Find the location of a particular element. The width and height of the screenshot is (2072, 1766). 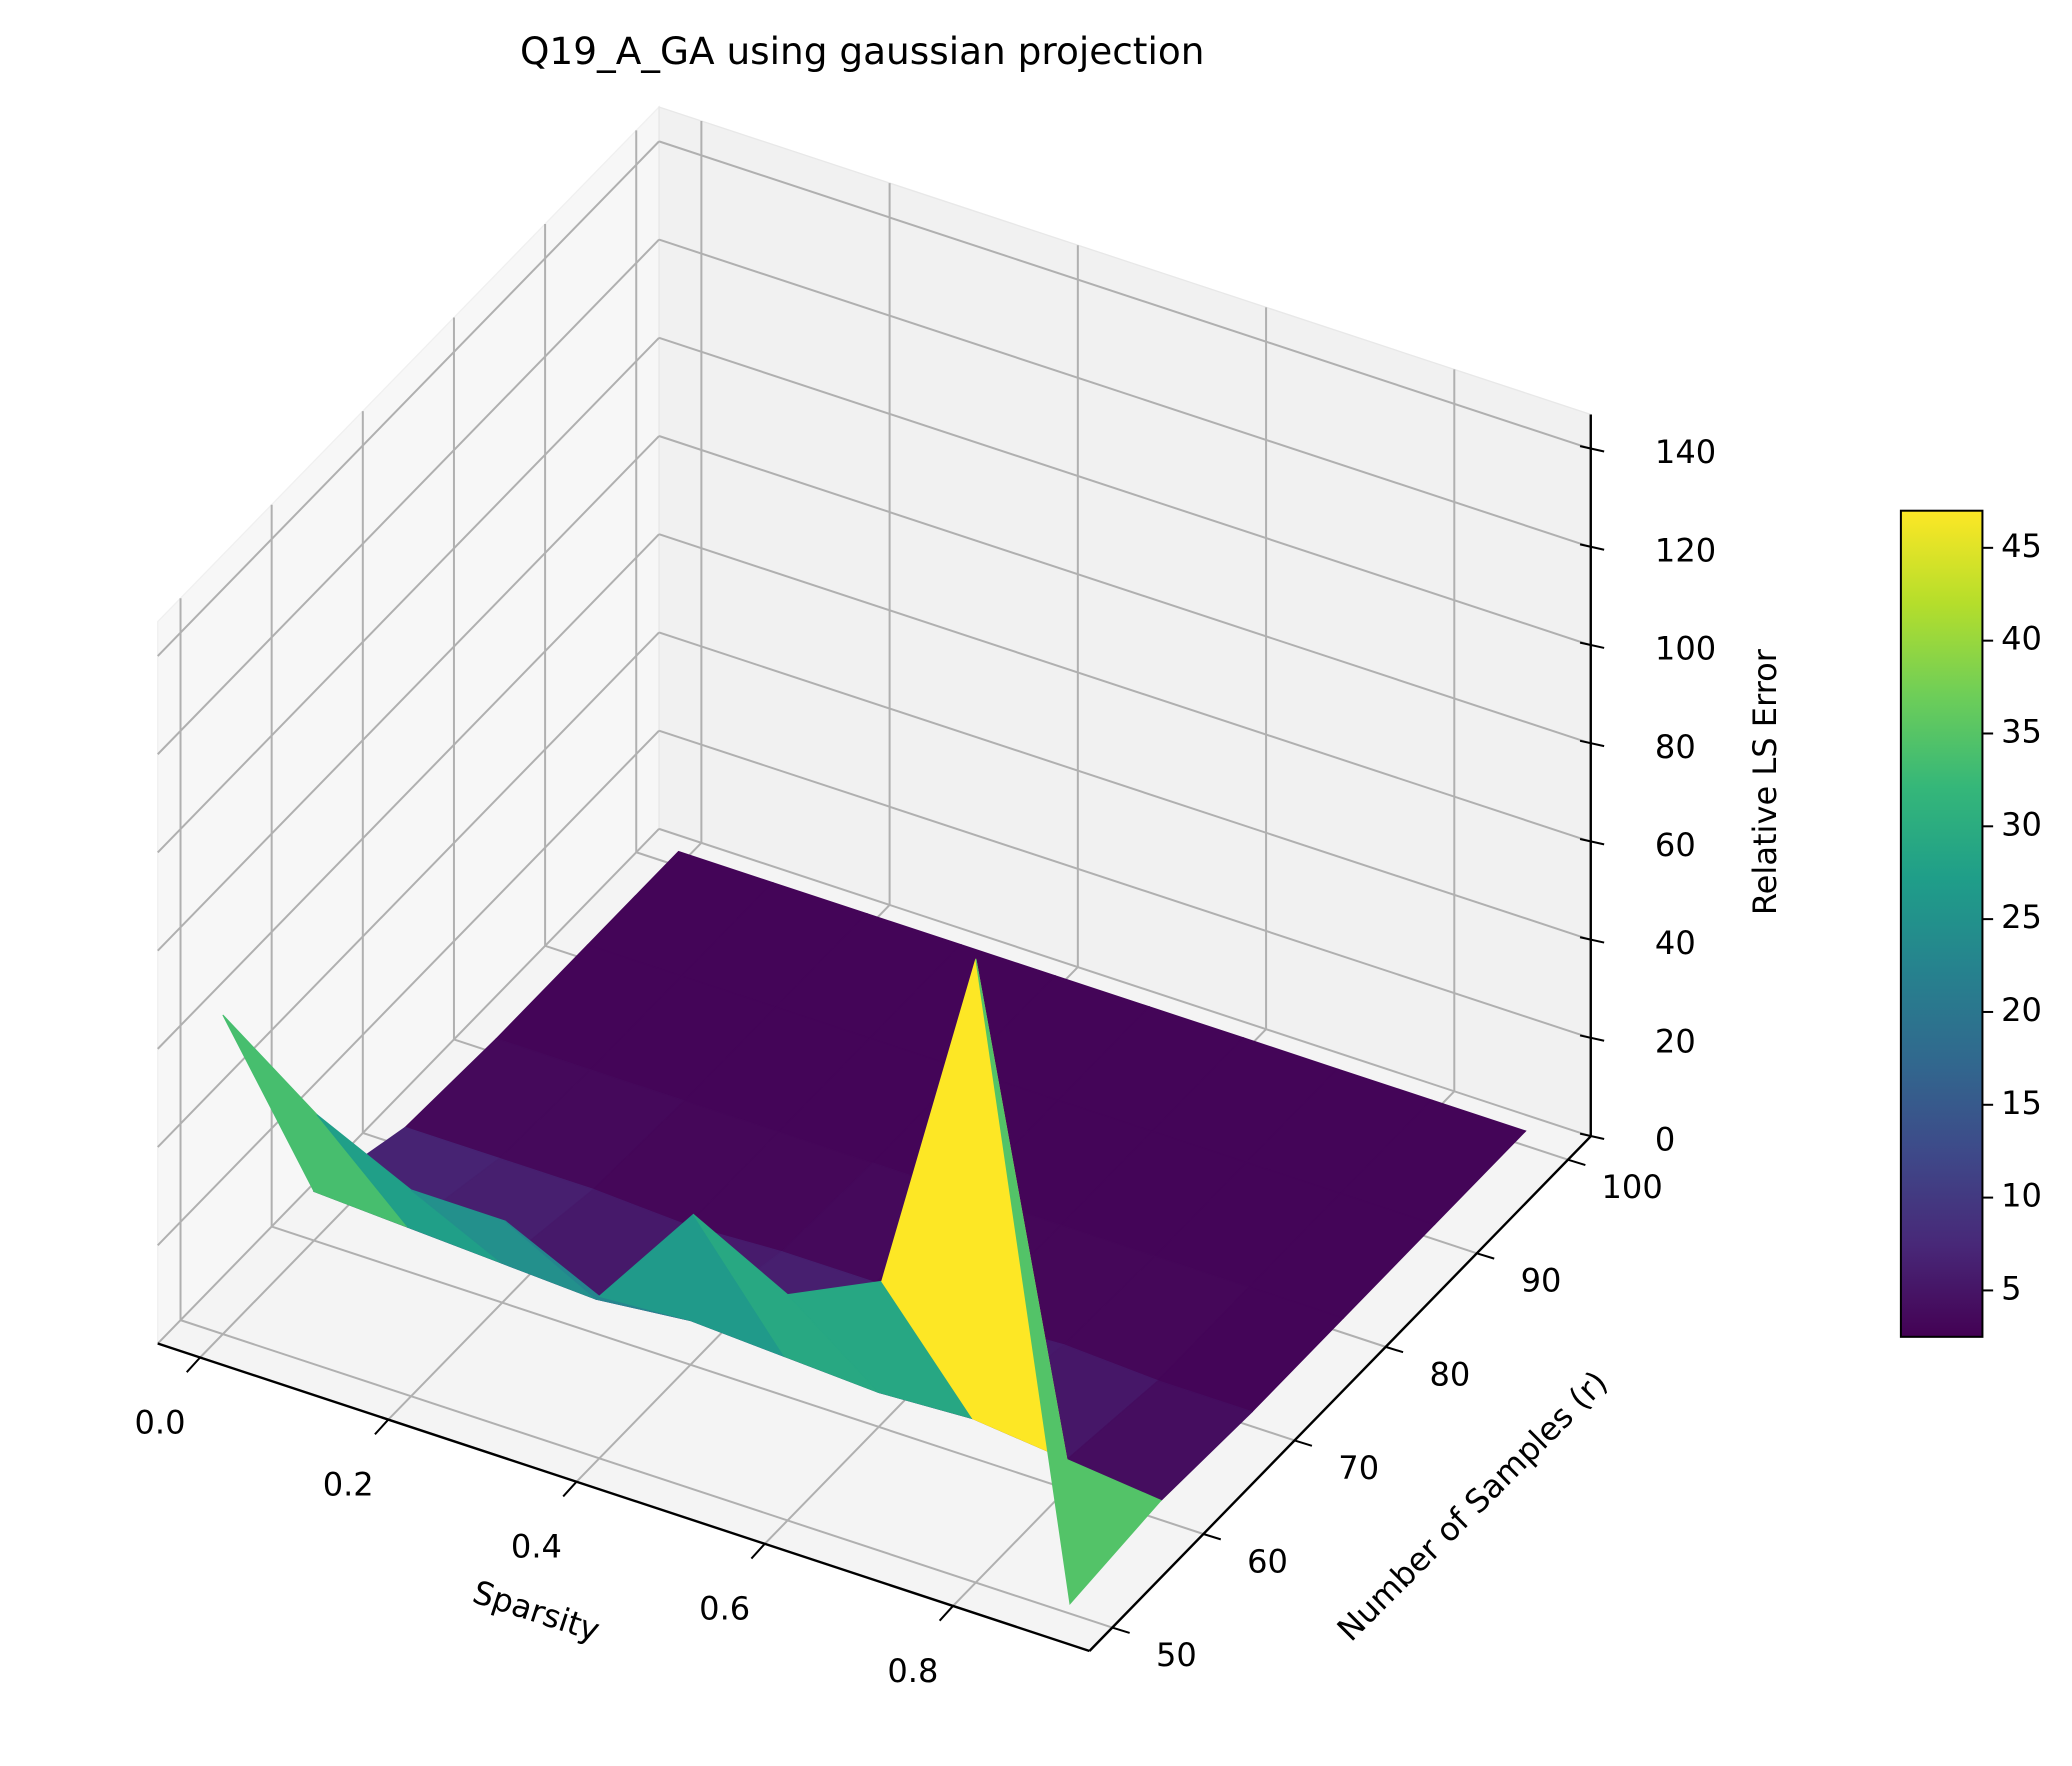

z-tick-label: 80 is located at coordinates (1675, 747).